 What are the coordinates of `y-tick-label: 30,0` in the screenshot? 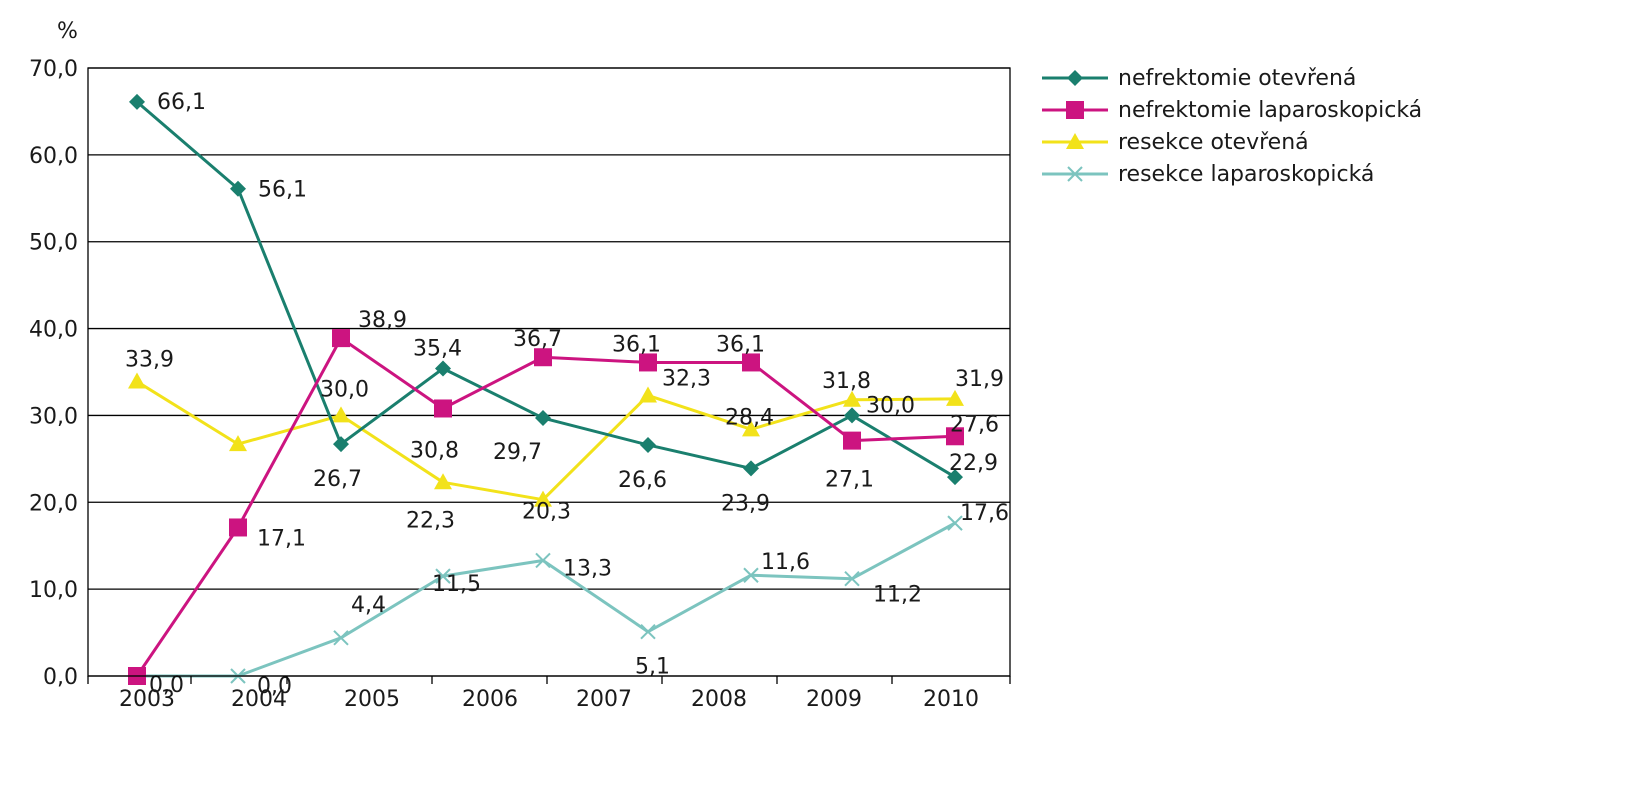 It's located at (53, 416).